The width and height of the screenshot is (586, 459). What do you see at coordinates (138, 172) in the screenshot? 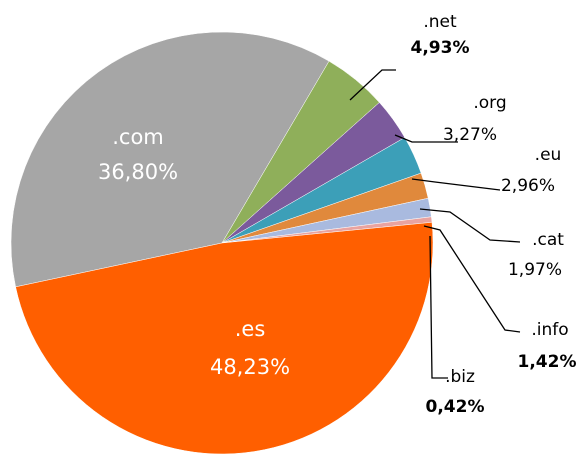
I see `slice-value: 36,80%` at bounding box center [138, 172].